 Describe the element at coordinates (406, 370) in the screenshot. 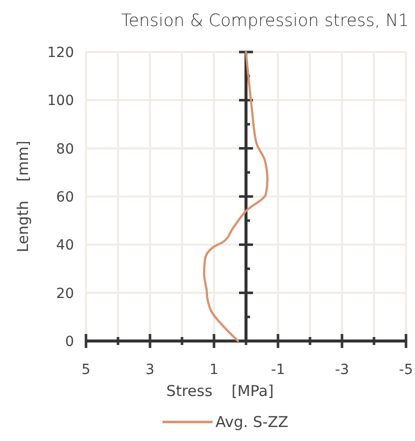

I see `x-tick-label: -5` at that location.